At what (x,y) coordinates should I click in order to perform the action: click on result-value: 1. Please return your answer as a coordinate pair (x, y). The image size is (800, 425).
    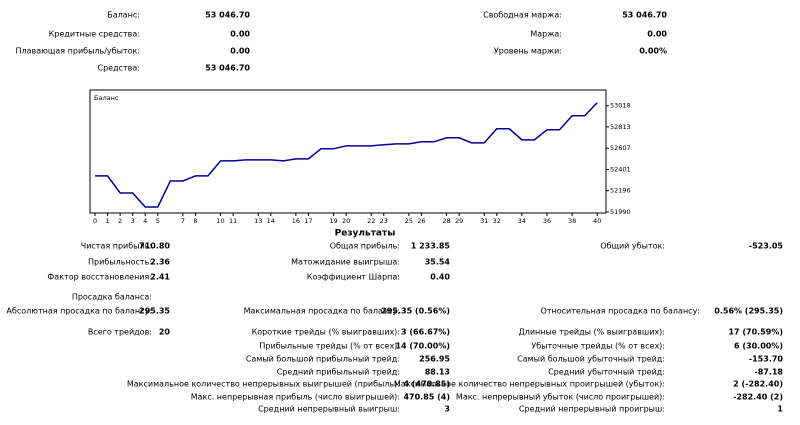
    Looking at the image, I should click on (780, 409).